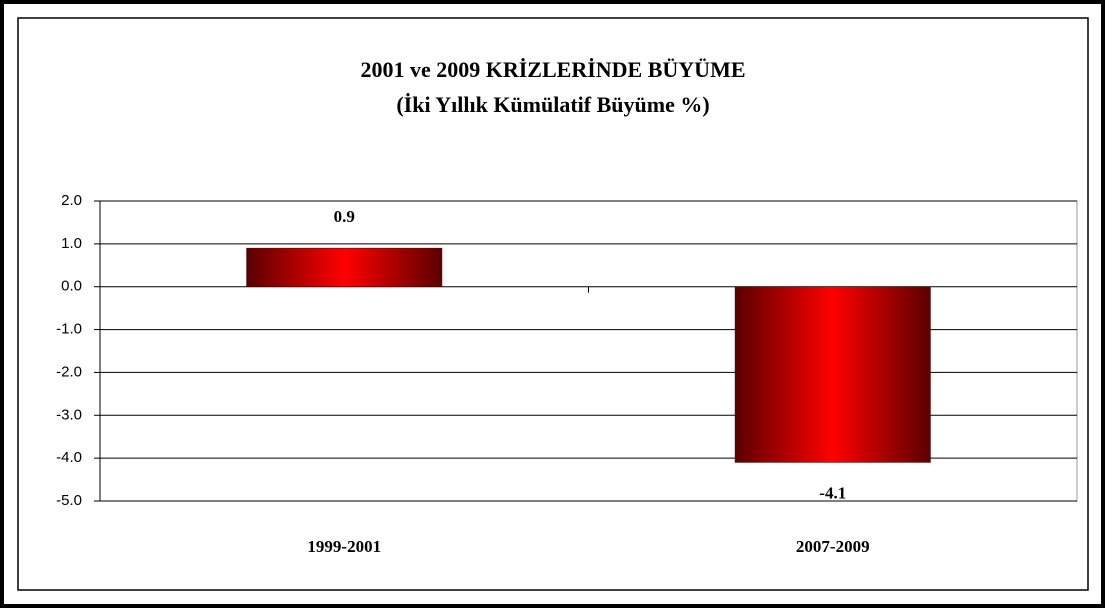 The image size is (1105, 608). I want to click on y-tick-label: -3.0, so click(69, 414).